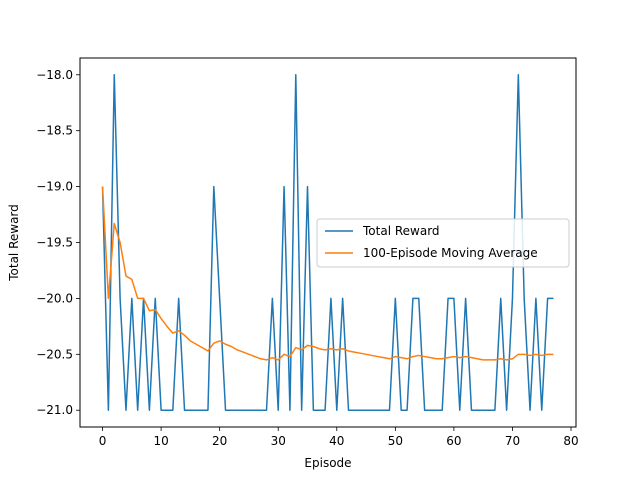 The image size is (640, 480). I want to click on x-tick-label: 0, so click(103, 441).